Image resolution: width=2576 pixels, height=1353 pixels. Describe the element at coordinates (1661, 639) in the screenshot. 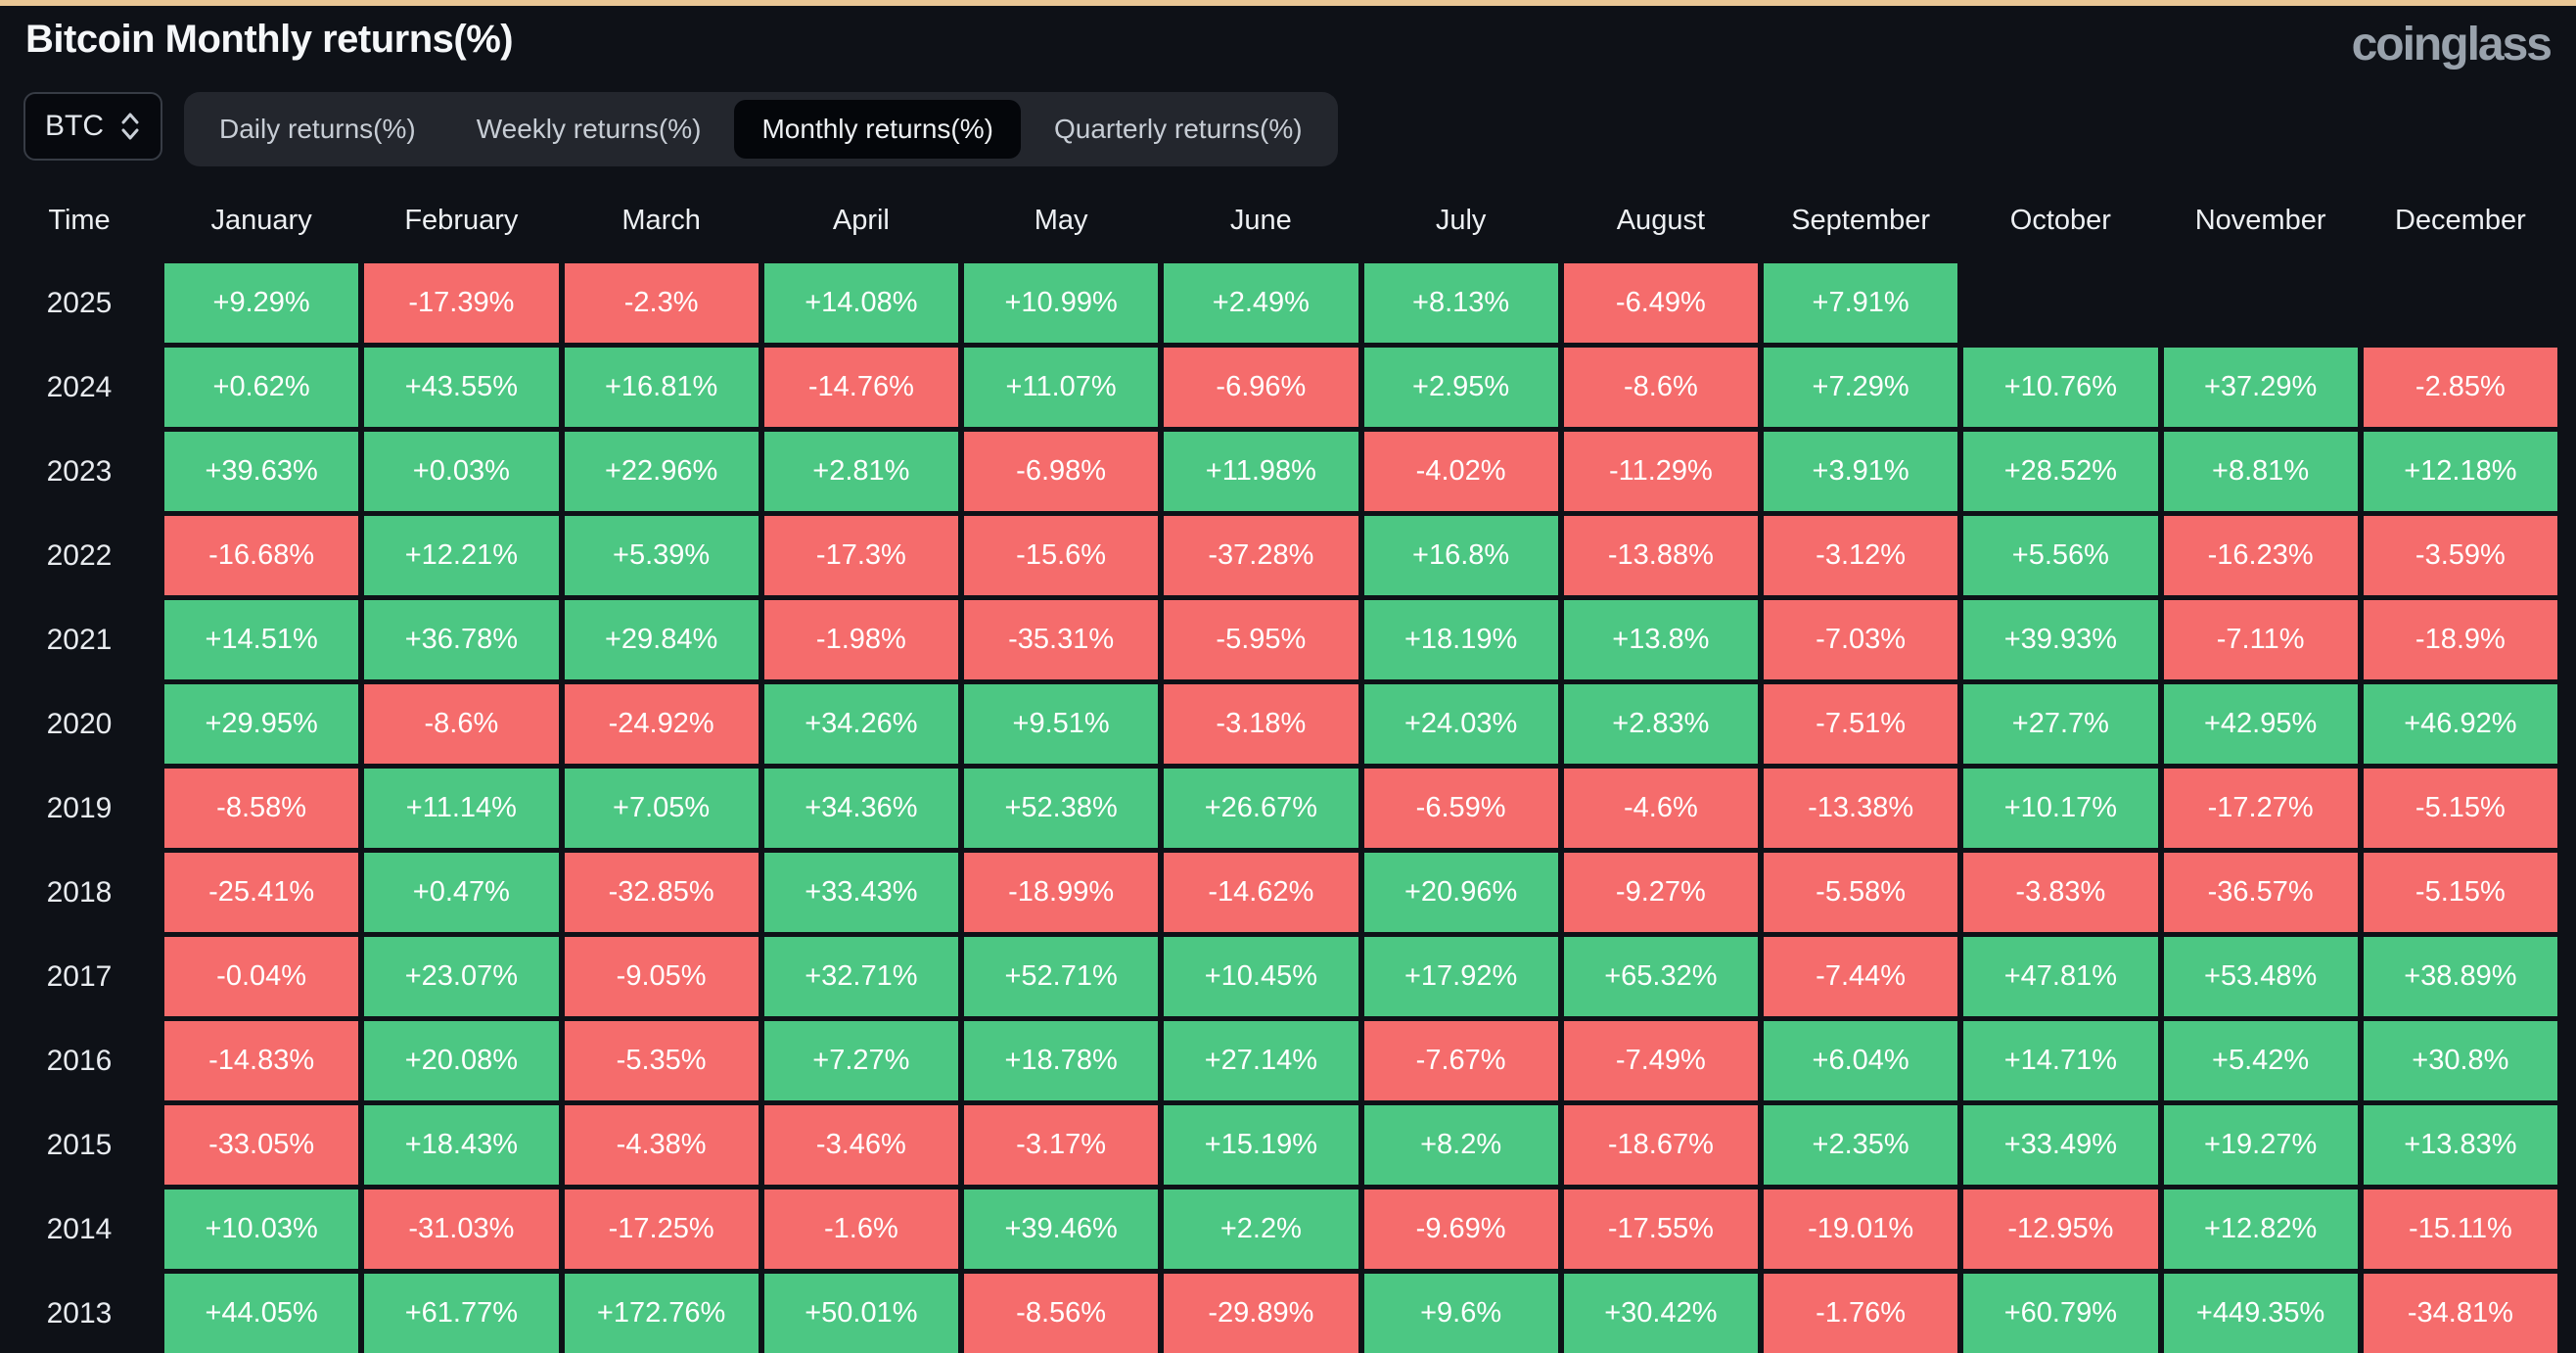

I see `return-cell: +13.8%` at that location.